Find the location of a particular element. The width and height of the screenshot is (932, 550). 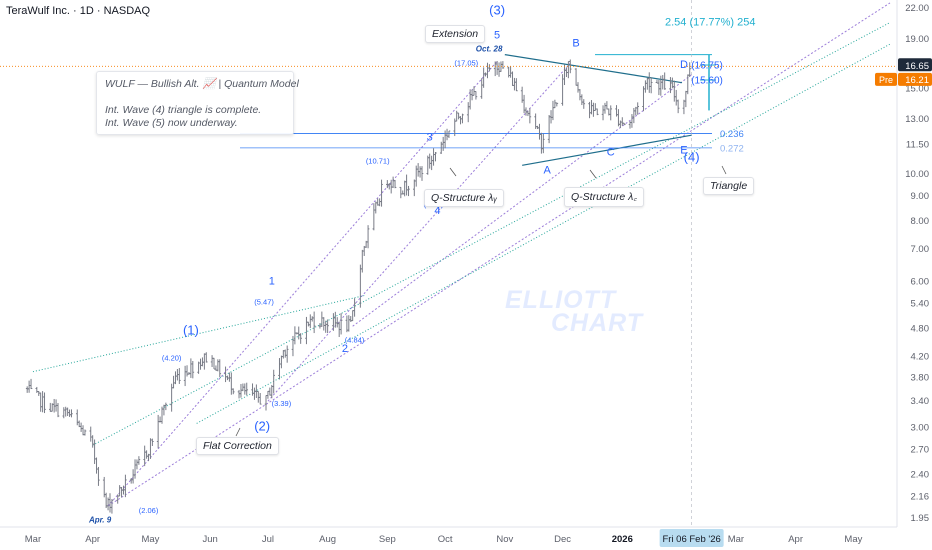

last-price-value: 16.65 is located at coordinates (917, 66).